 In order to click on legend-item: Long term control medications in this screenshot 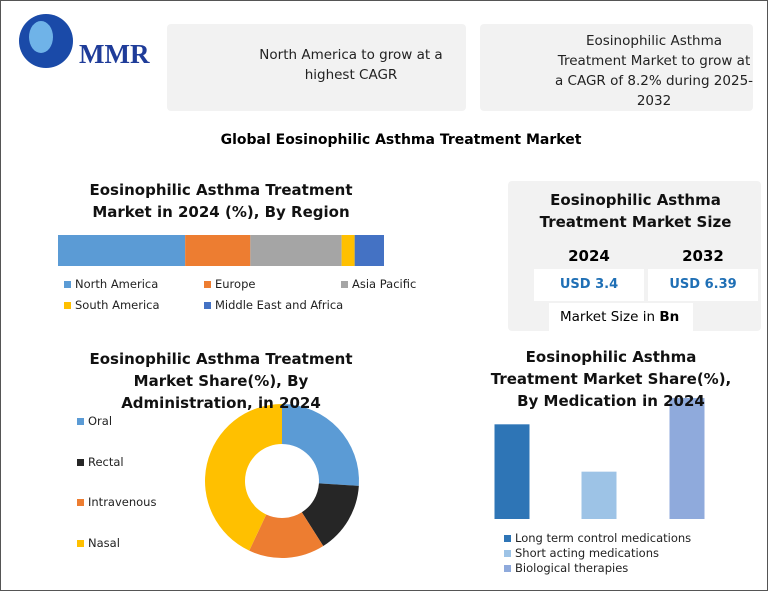, I will do `click(597, 538)`.